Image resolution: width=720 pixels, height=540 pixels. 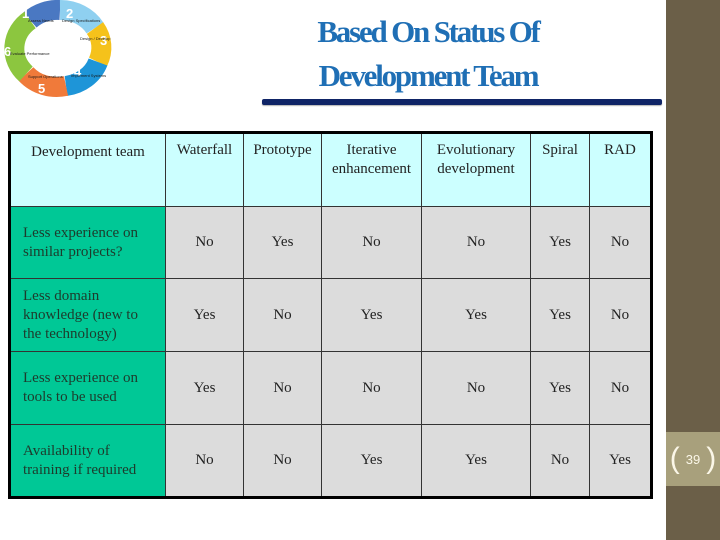 I want to click on svg-text: Design / Develop, so click(x=95, y=38).